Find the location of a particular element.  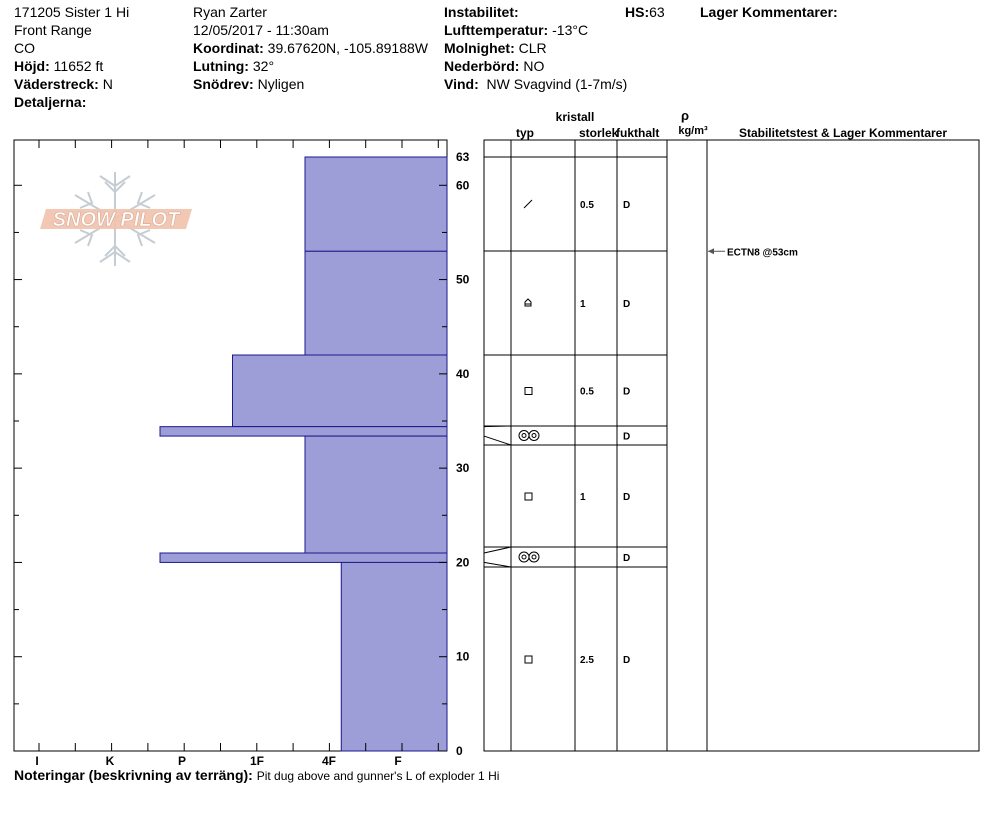

drift-row: Snödrev: Nyligen is located at coordinates (248, 84).